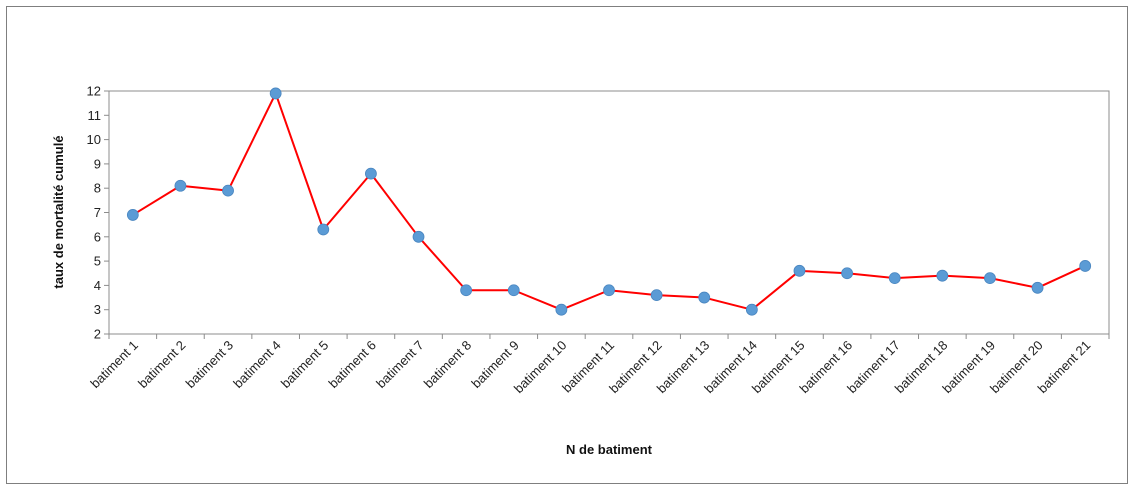 The width and height of the screenshot is (1134, 489). What do you see at coordinates (58, 211) in the screenshot?
I see `y-axis-title: taux de mortalité cumulé` at bounding box center [58, 211].